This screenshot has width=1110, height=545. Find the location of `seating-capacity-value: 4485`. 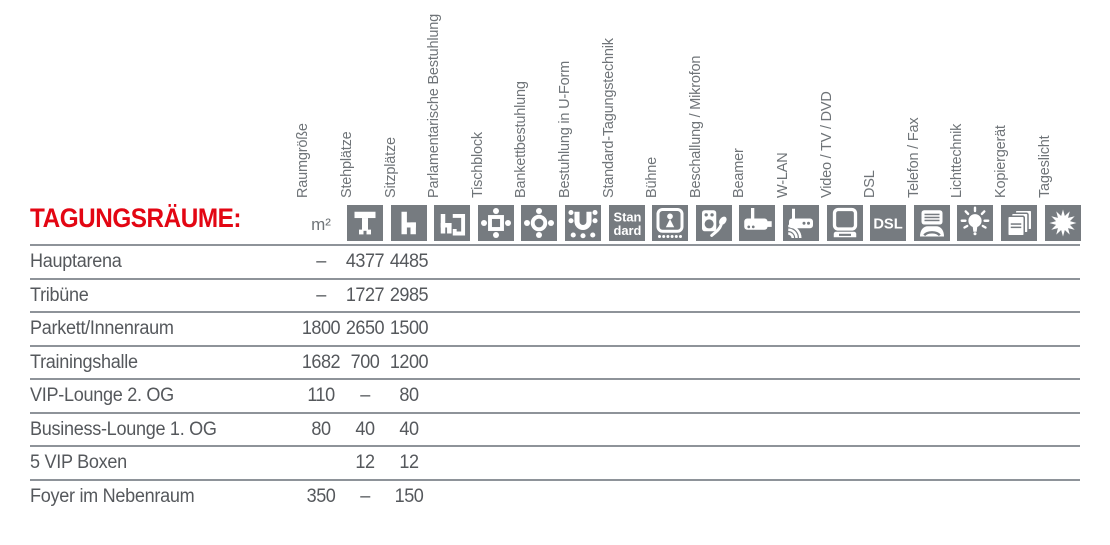

seating-capacity-value: 4485 is located at coordinates (409, 261).